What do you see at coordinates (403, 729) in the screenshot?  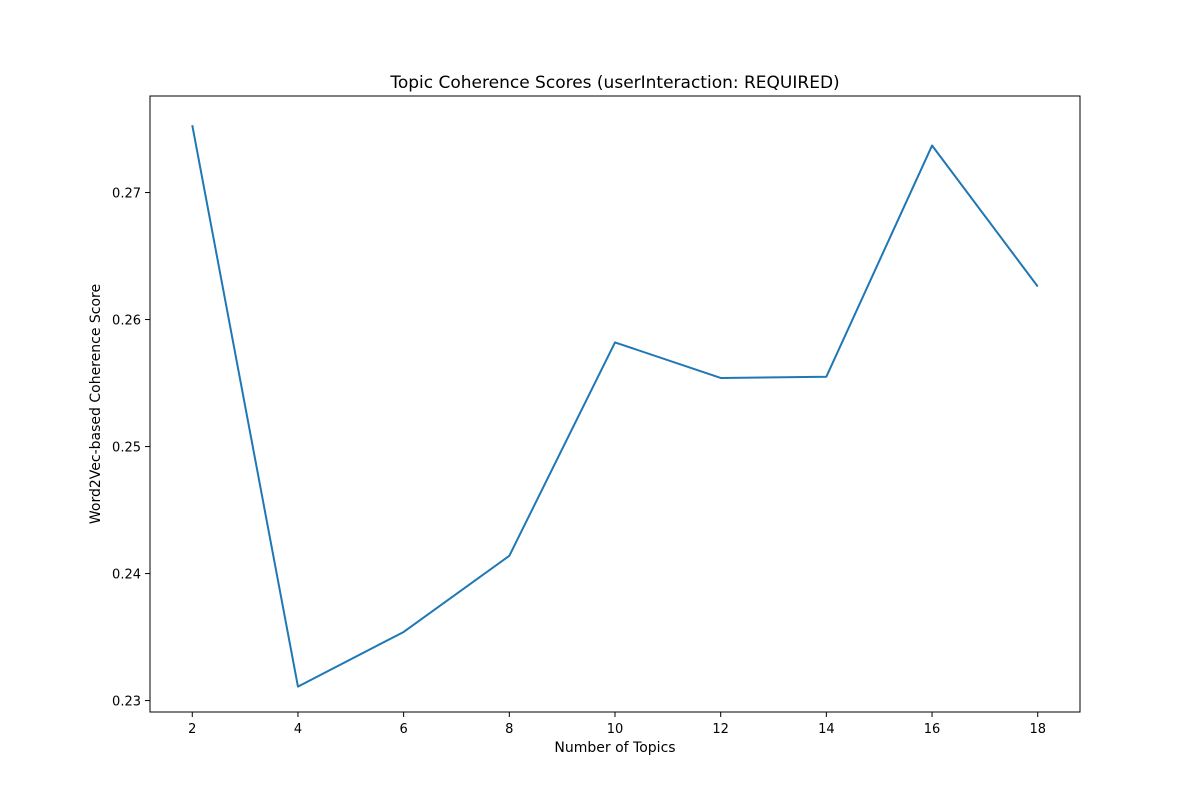 I see `x-tick-label: 6` at bounding box center [403, 729].